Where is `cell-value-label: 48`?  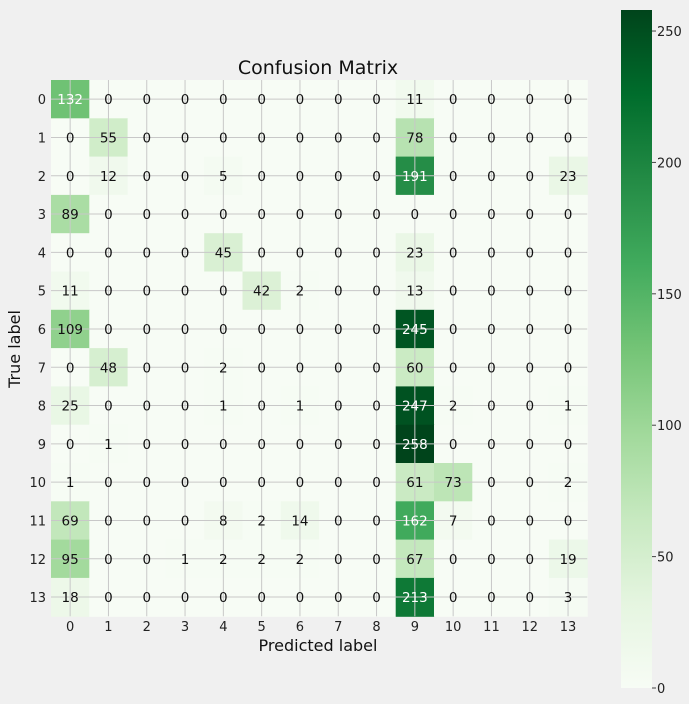
cell-value-label: 48 is located at coordinates (108, 368).